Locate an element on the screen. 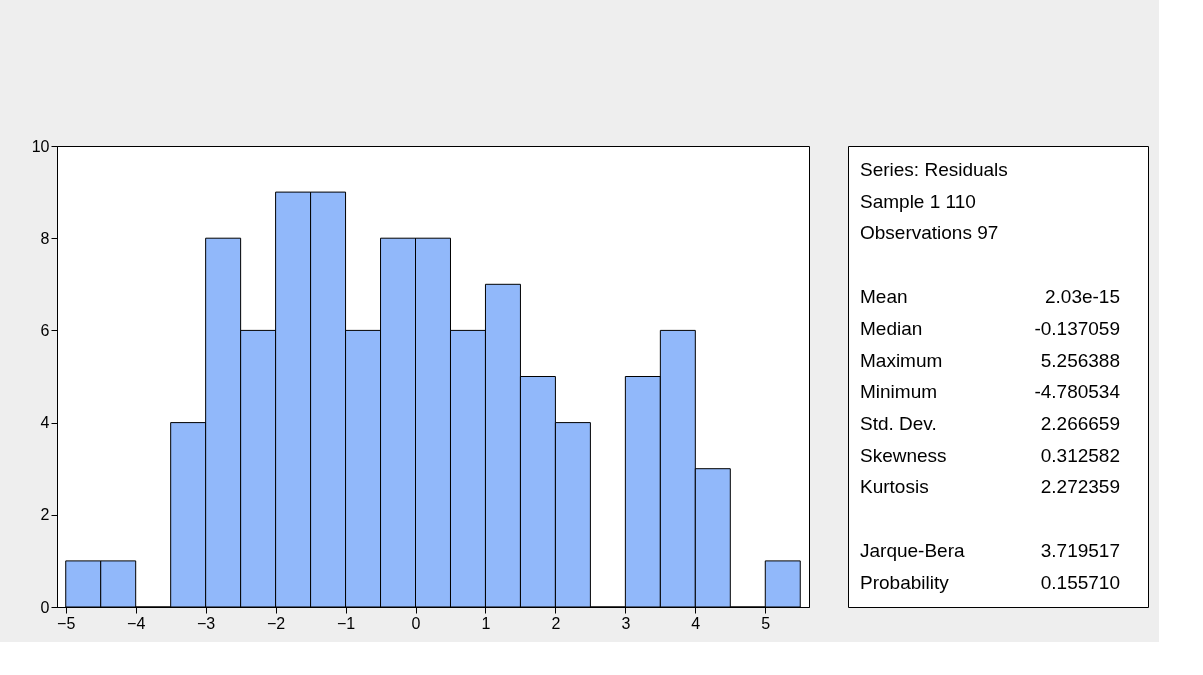 Image resolution: width=1203 pixels, height=675 pixels. text: Std. Dev. 2.266659 is located at coordinates (990, 423).